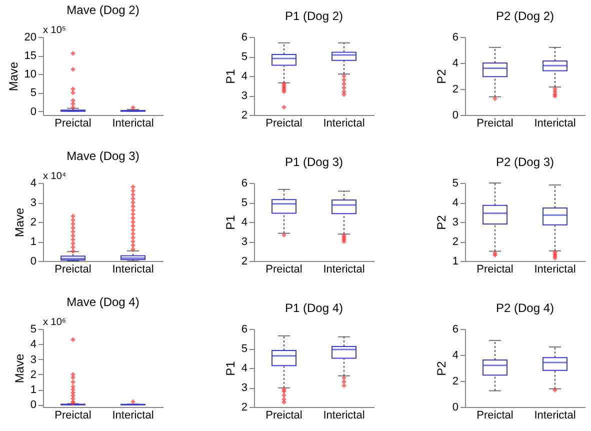 Image resolution: width=591 pixels, height=431 pixels. What do you see at coordinates (30, 74) in the screenshot?
I see `y-tick-label: 10` at bounding box center [30, 74].